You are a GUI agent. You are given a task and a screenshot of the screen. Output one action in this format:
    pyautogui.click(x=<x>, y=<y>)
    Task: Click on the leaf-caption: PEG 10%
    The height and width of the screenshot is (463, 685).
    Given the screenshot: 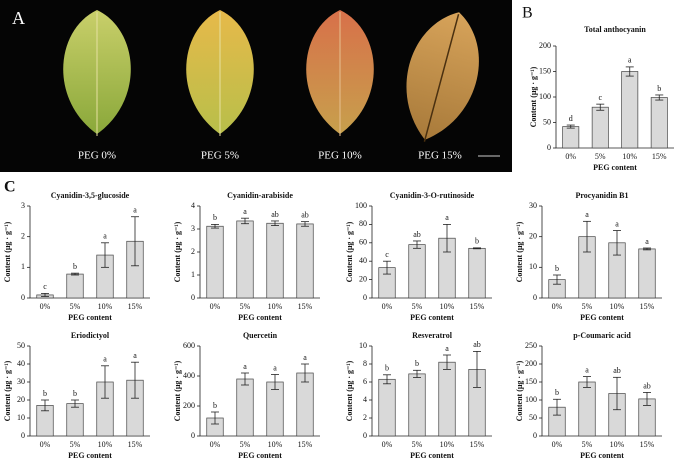 What is the action you would take?
    pyautogui.click(x=340, y=156)
    